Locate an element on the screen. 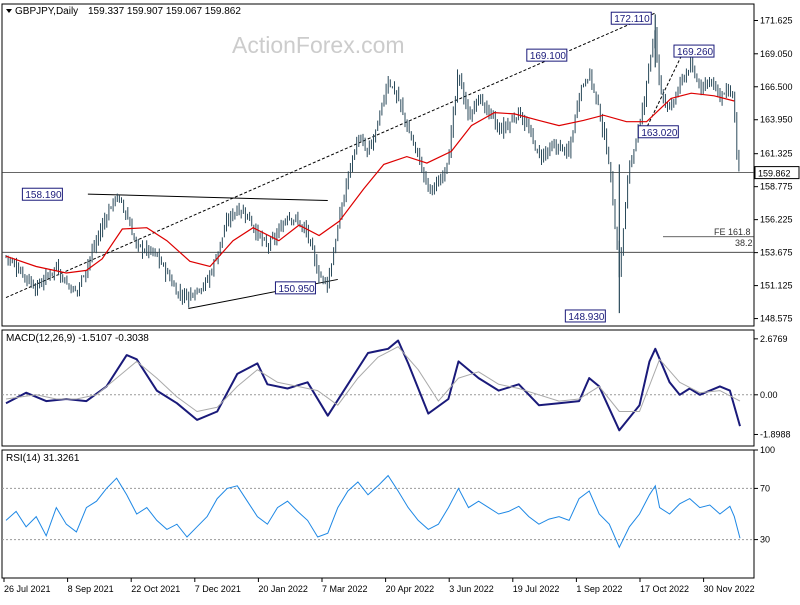  macd-series-macd is located at coordinates (373, 385).